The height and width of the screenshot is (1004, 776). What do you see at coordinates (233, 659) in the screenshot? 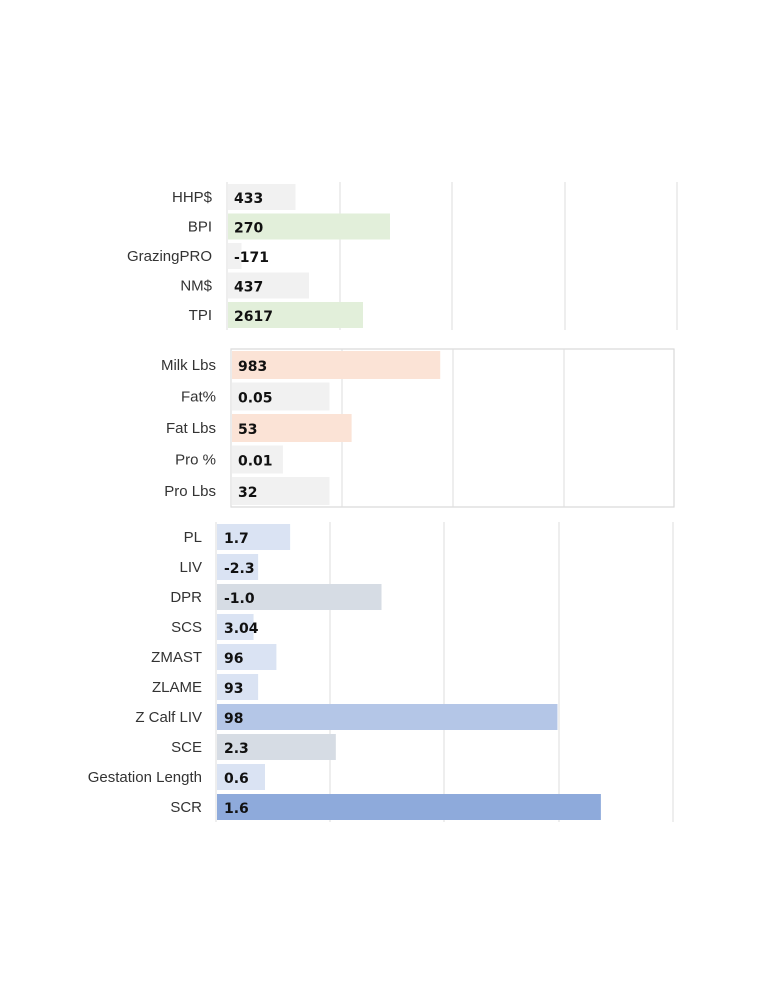
I see `value-label: 96` at bounding box center [233, 659].